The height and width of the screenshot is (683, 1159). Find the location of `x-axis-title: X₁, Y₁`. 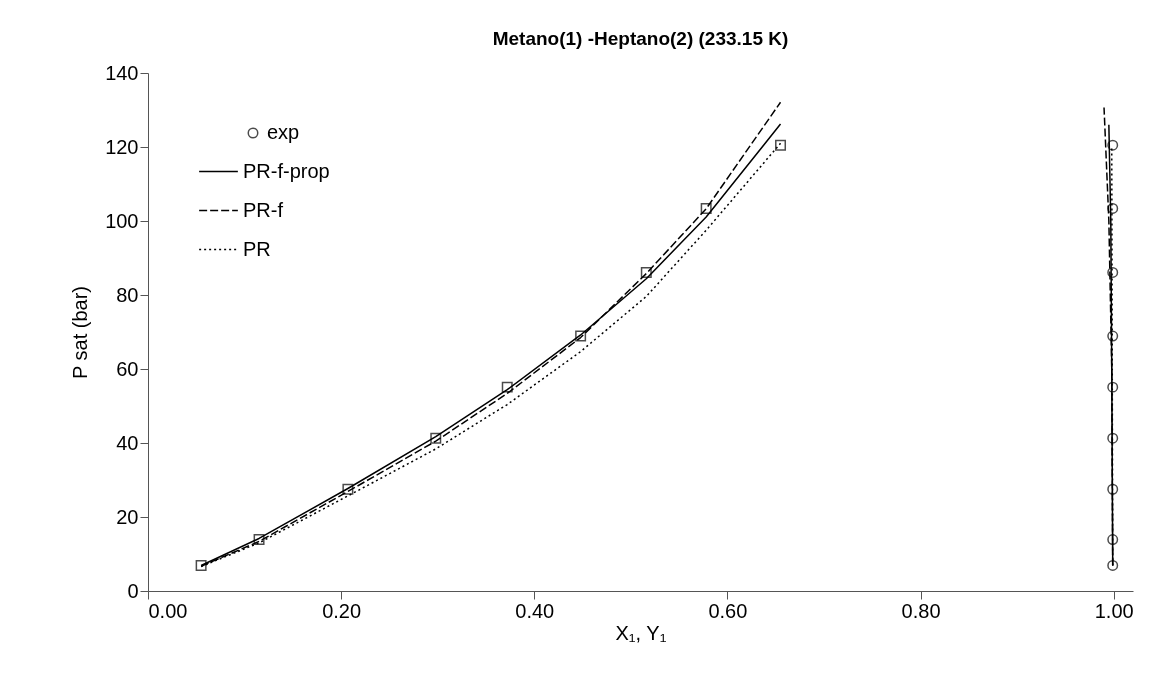

x-axis-title: X₁, Y₁ is located at coordinates (641, 632).